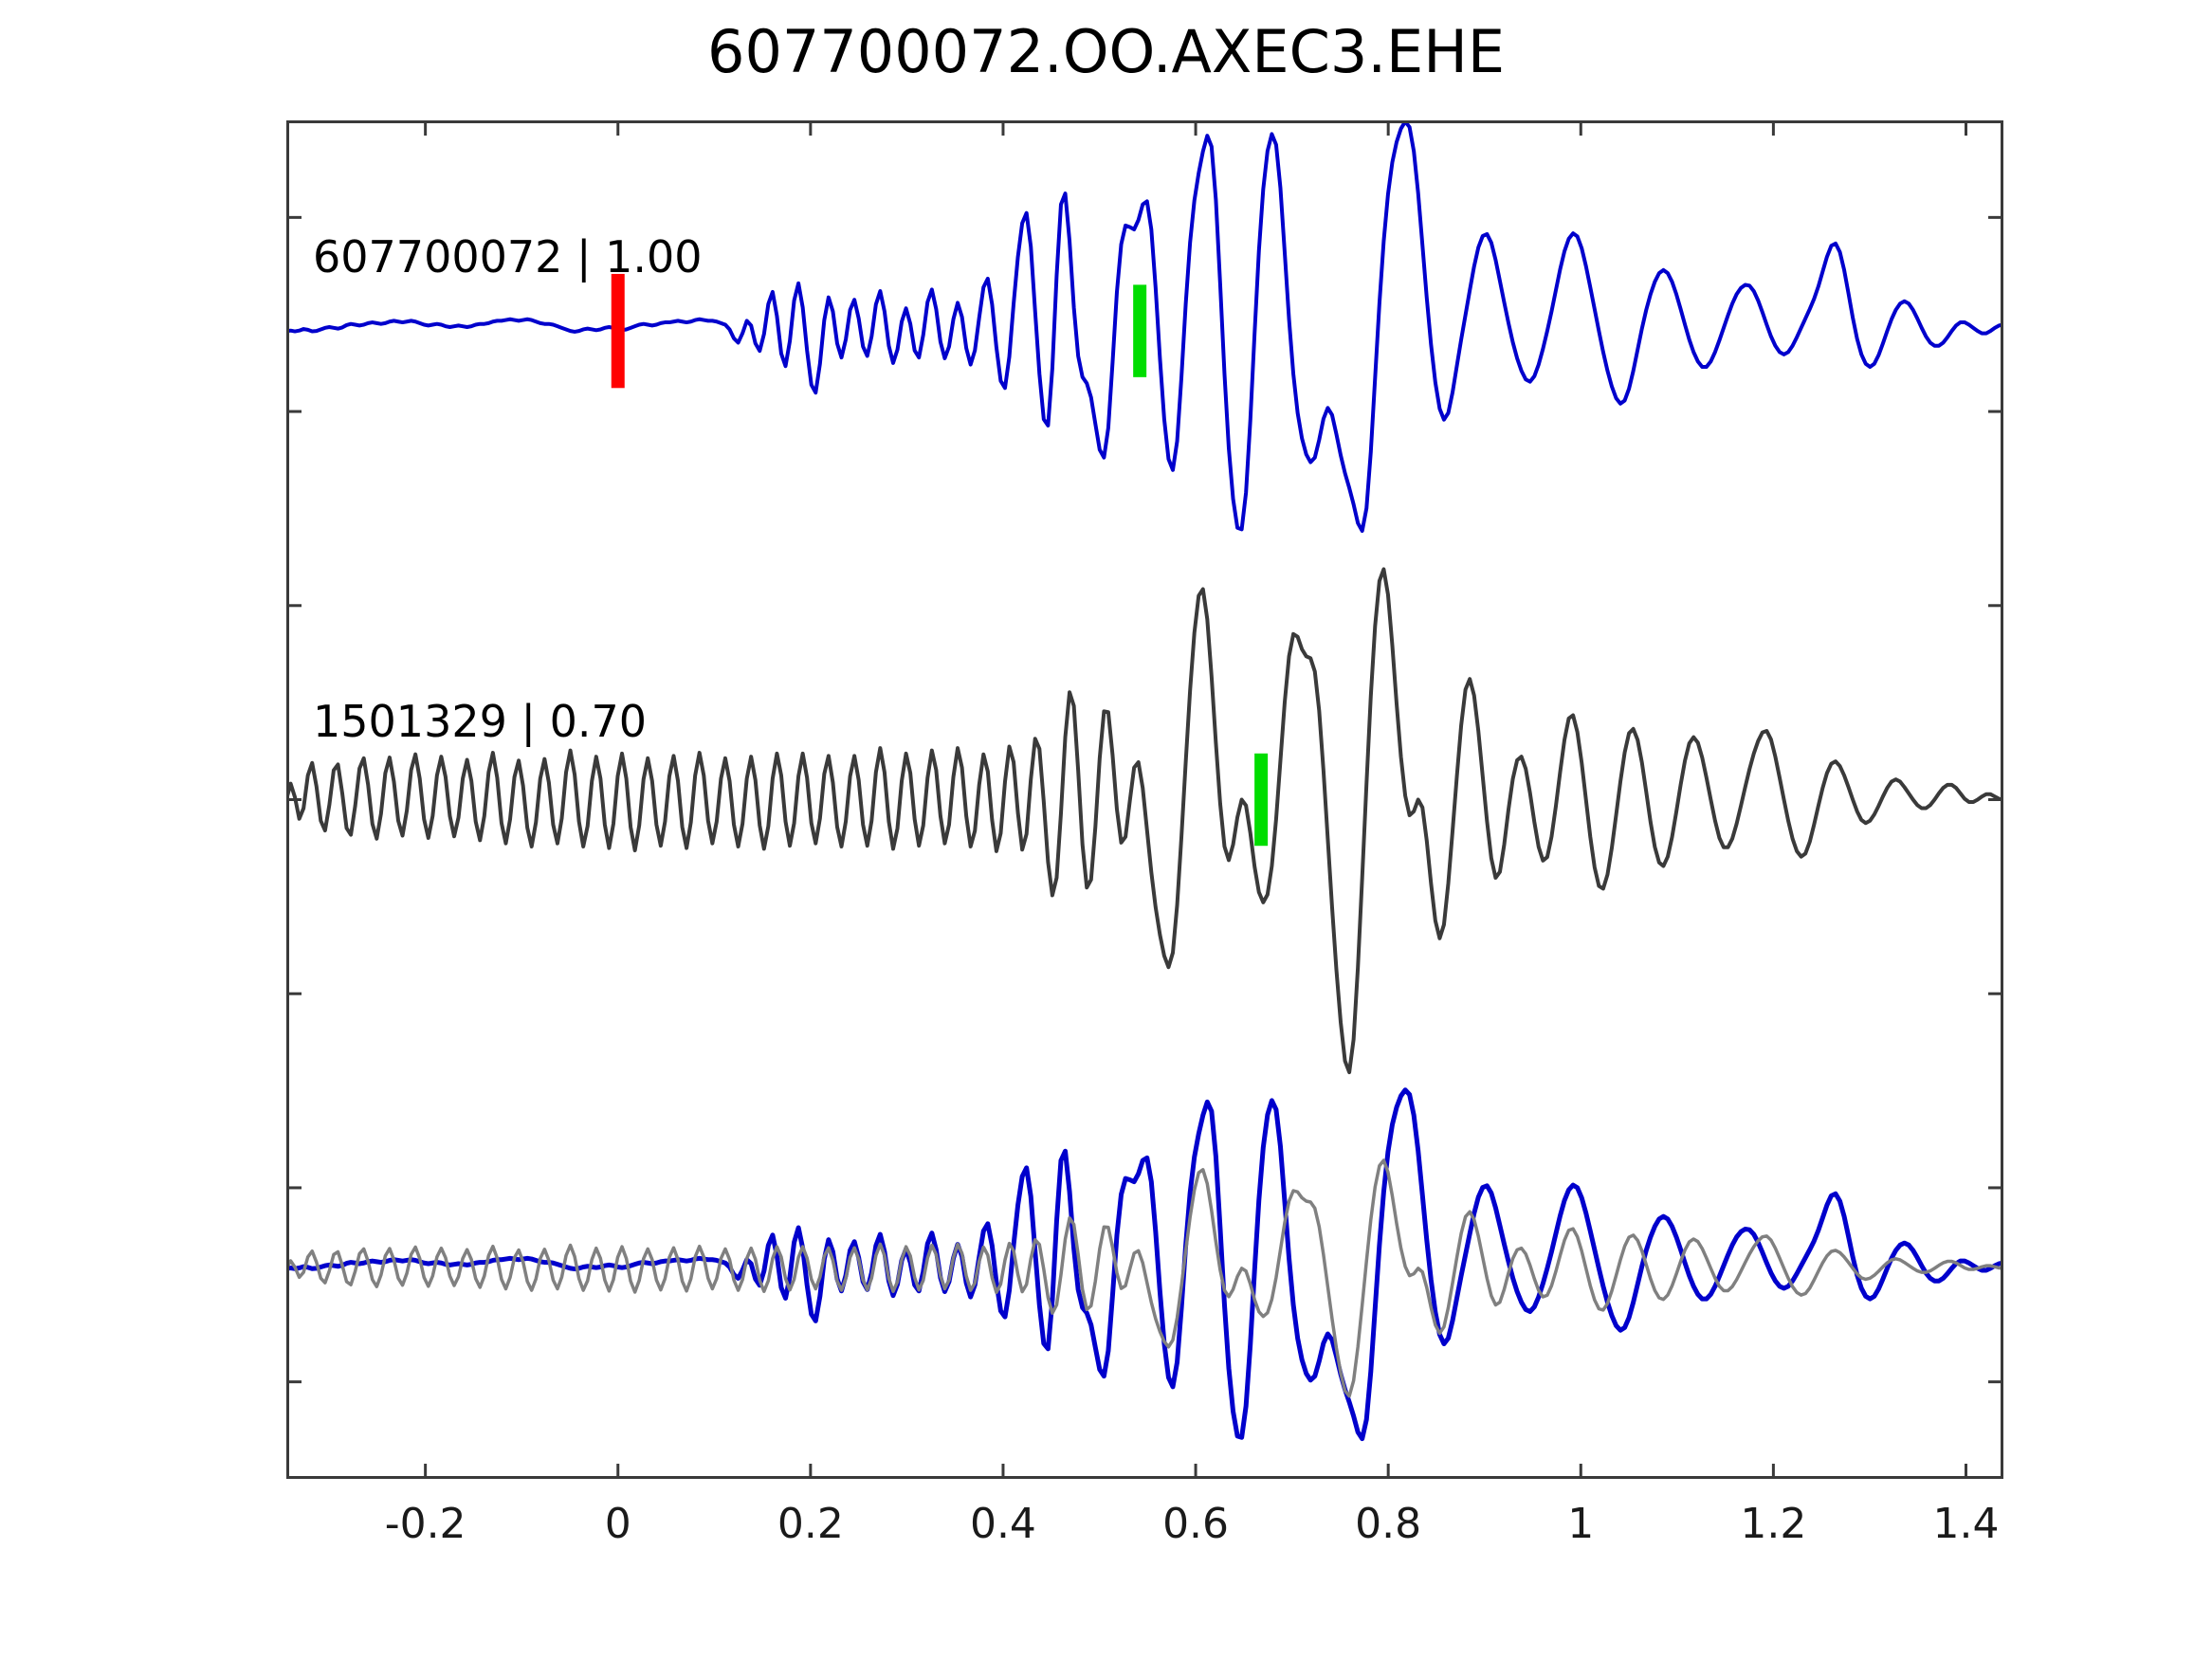 The width and height of the screenshot is (2212, 1659). Describe the element at coordinates (810, 1524) in the screenshot. I see `x-axis-tick-label: 0.2` at that location.